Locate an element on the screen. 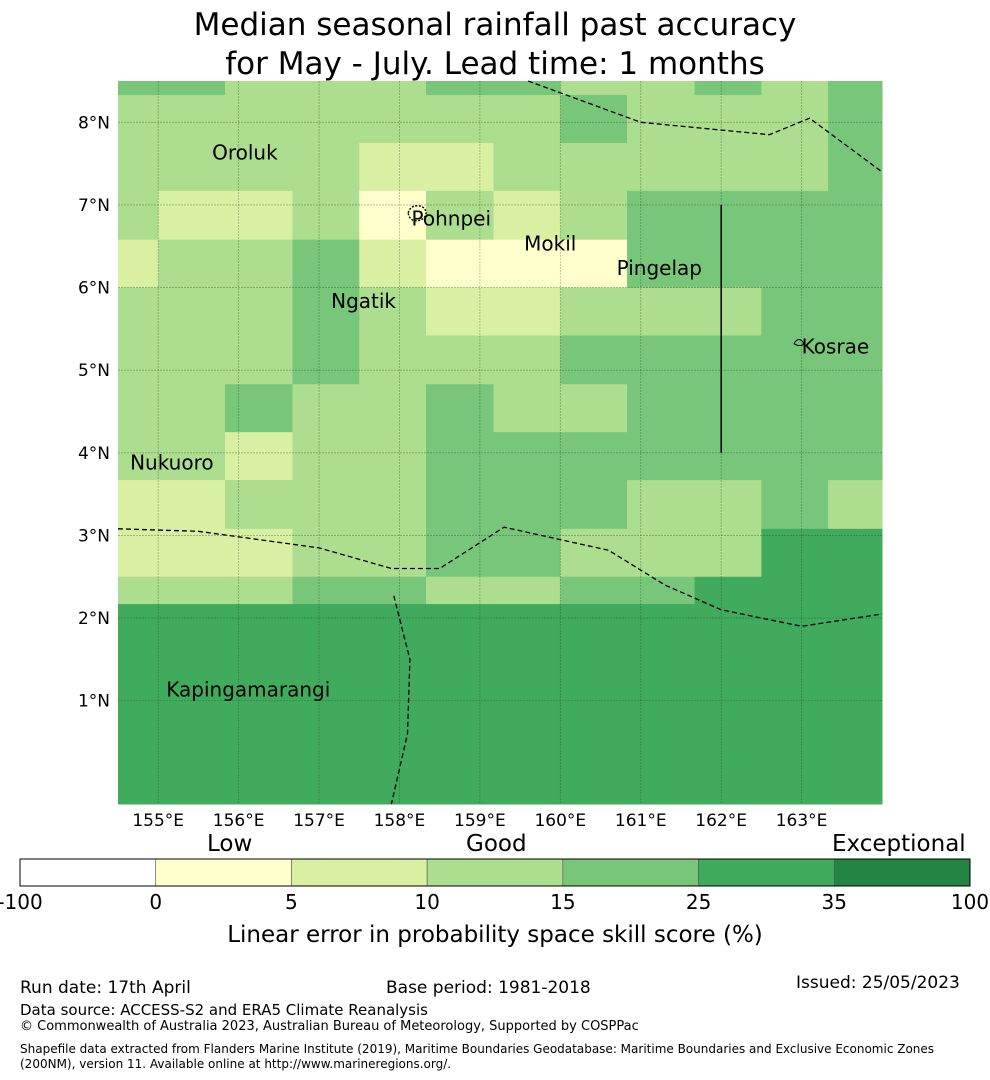 This screenshot has height=1080, width=990. colorbar-tick-label: -100 is located at coordinates (21, 902).